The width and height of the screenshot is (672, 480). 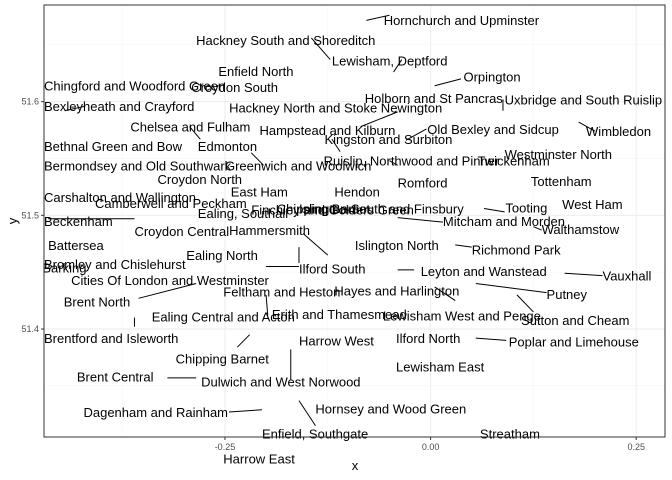 I want to click on point-label: Islington North, so click(x=397, y=245).